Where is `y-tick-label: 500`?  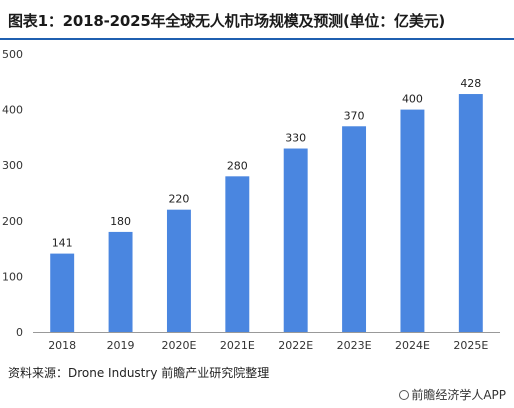
y-tick-label: 500 is located at coordinates (12, 54).